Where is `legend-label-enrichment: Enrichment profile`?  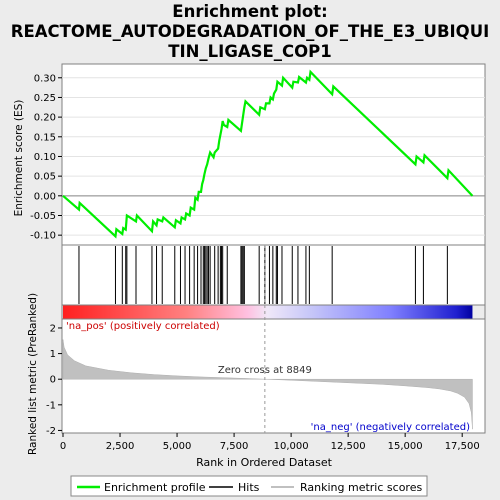 legend-label-enrichment: Enrichment profile is located at coordinates (155, 487).